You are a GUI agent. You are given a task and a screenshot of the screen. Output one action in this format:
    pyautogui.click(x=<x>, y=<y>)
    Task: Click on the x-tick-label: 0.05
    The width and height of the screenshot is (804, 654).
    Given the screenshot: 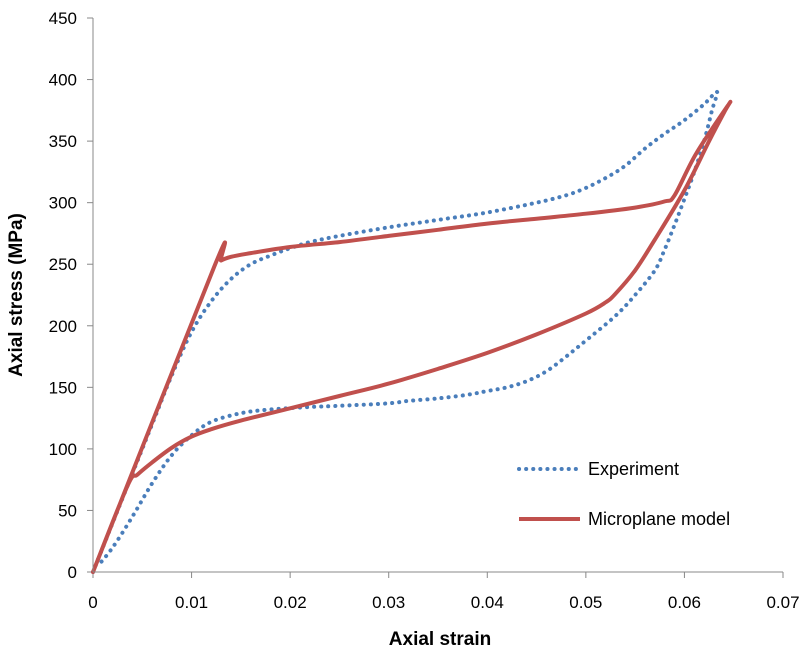 What is the action you would take?
    pyautogui.click(x=585, y=602)
    